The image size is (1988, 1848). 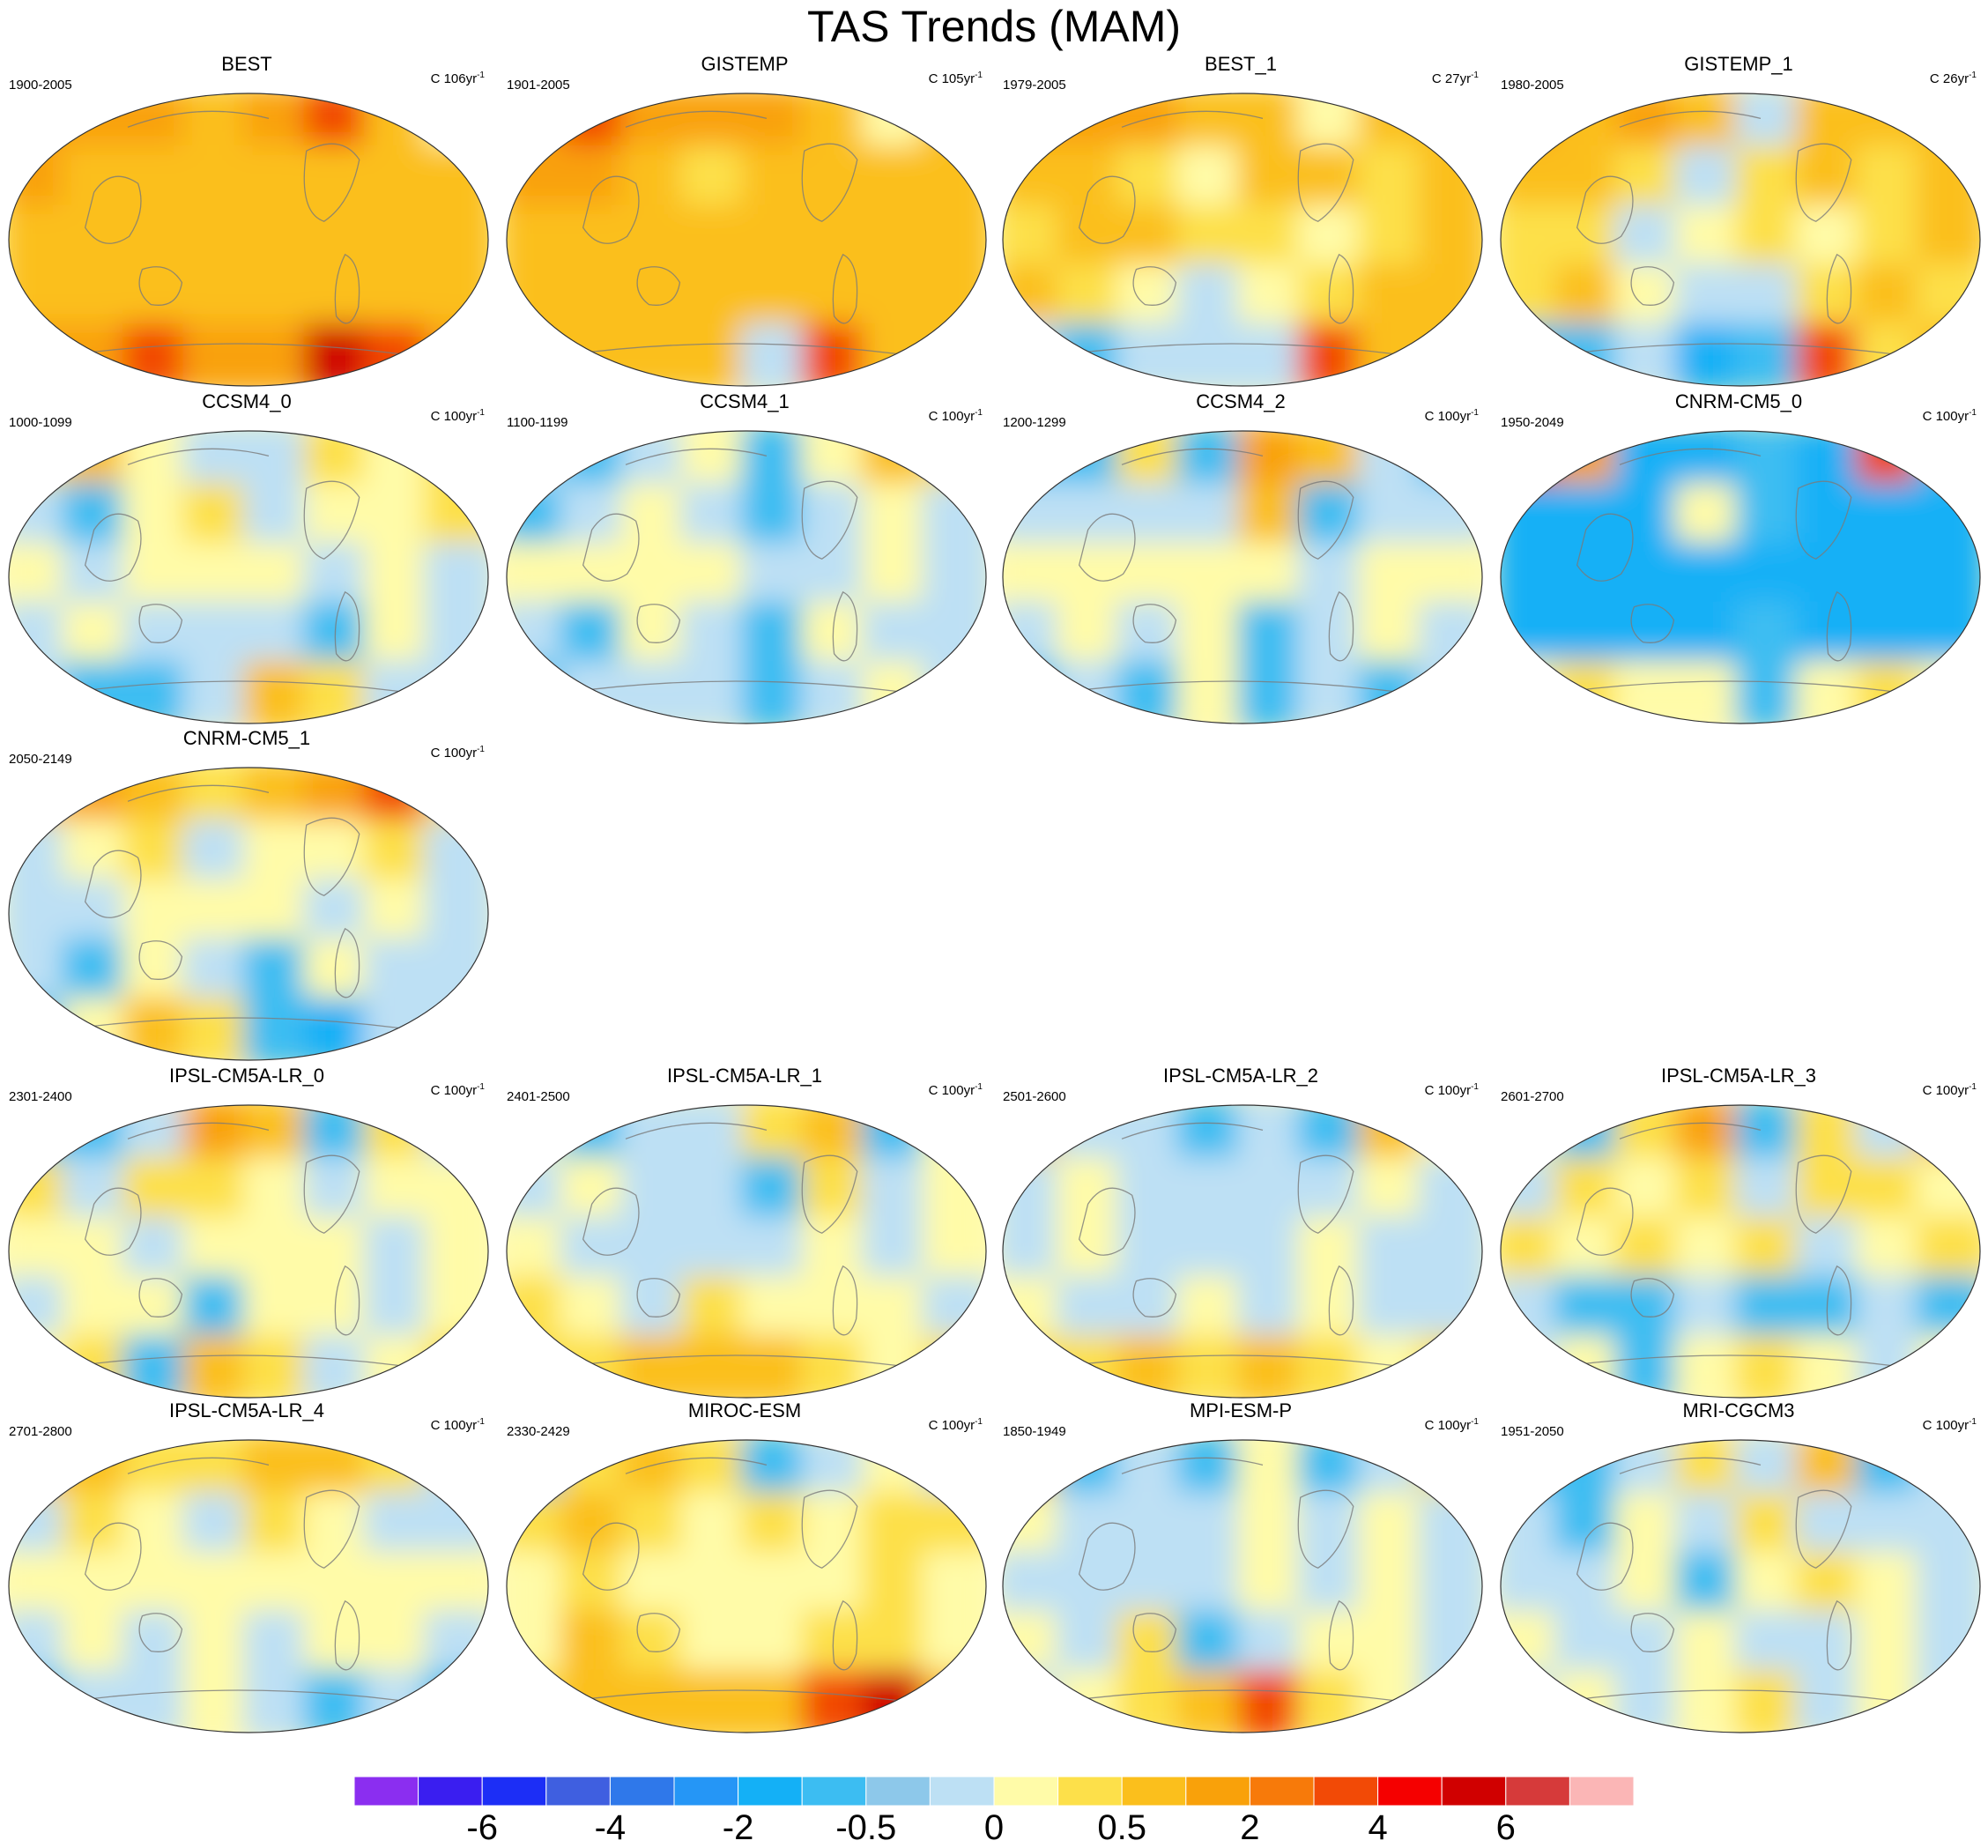 What do you see at coordinates (458, 1090) in the screenshot?
I see `panel-units: C 100yr-1` at bounding box center [458, 1090].